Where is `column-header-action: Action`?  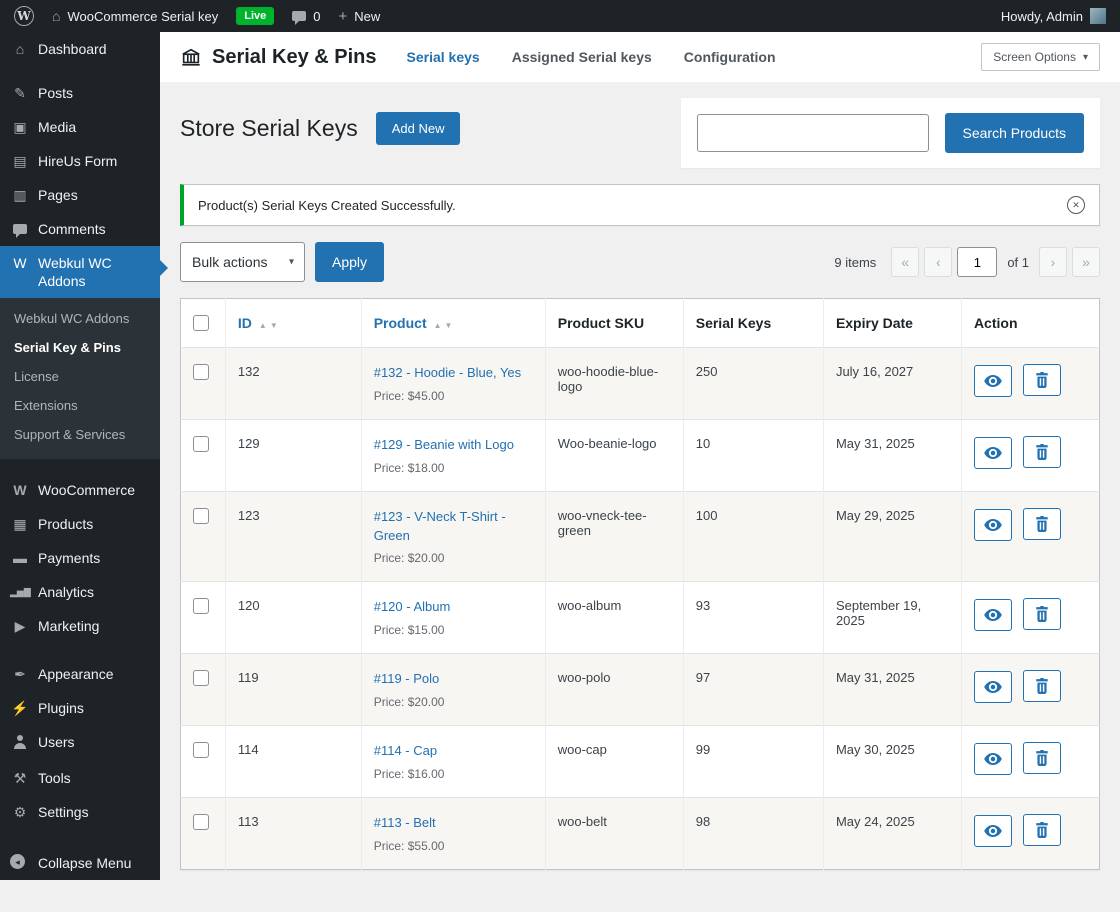
column-header-action: Action is located at coordinates (1030, 323).